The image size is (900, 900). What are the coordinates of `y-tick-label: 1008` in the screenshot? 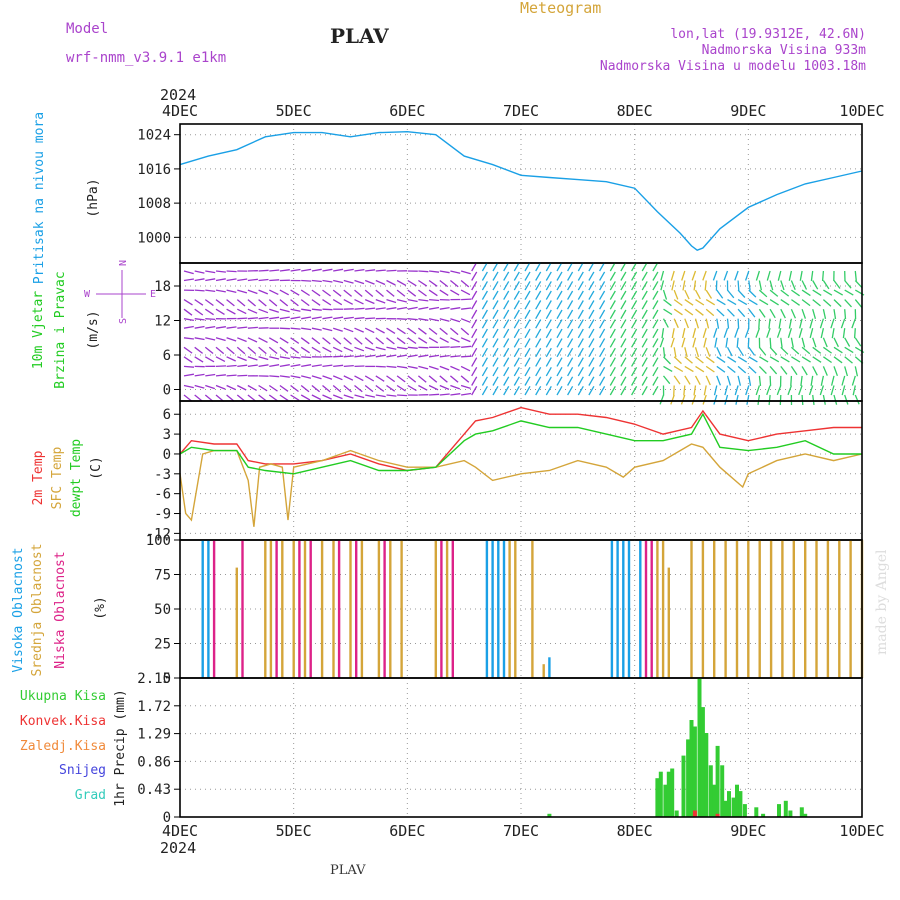 It's located at (154, 204).